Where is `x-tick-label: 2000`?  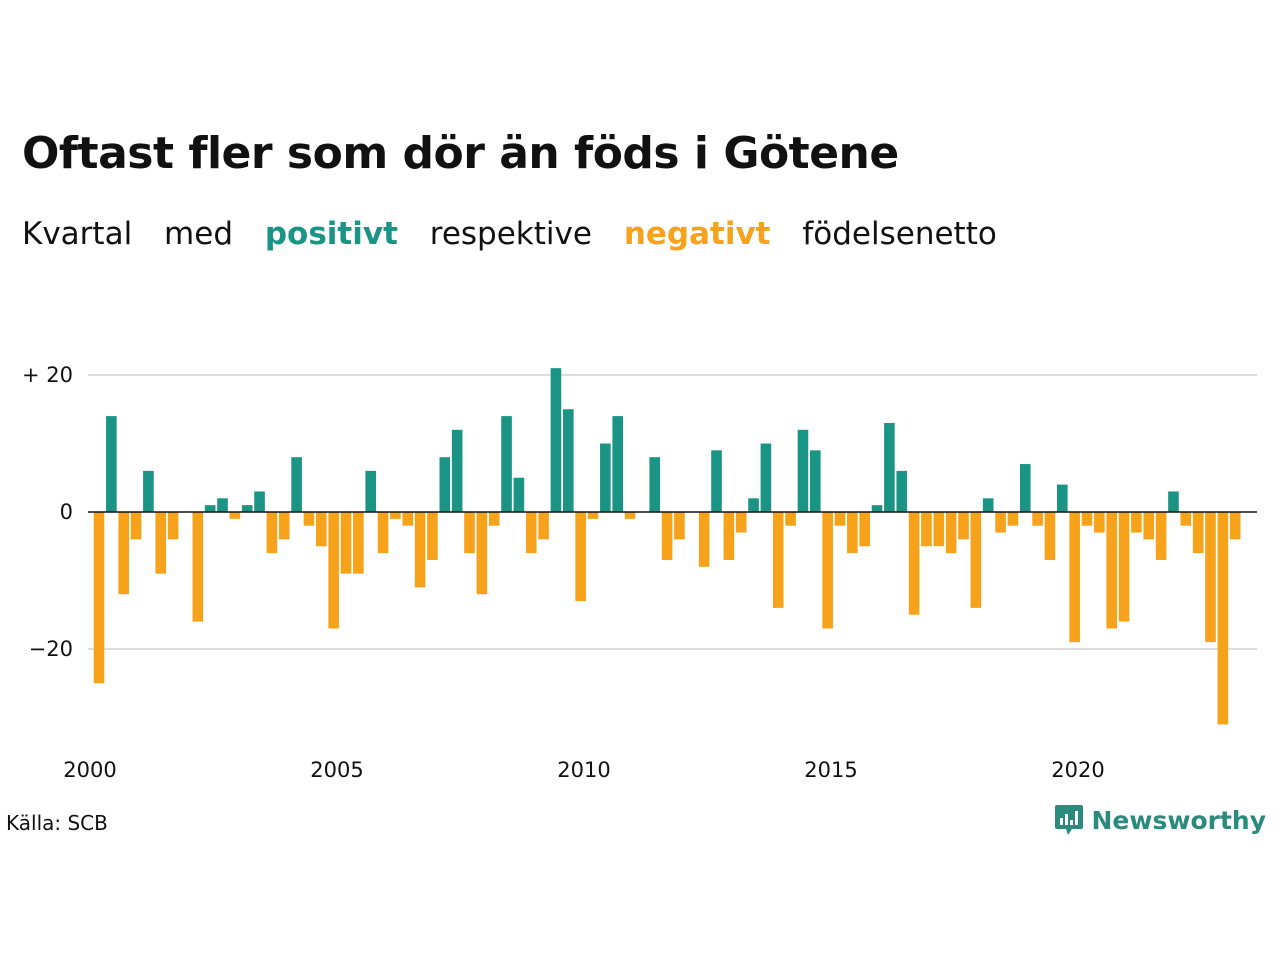
x-tick-label: 2000 is located at coordinates (89, 770).